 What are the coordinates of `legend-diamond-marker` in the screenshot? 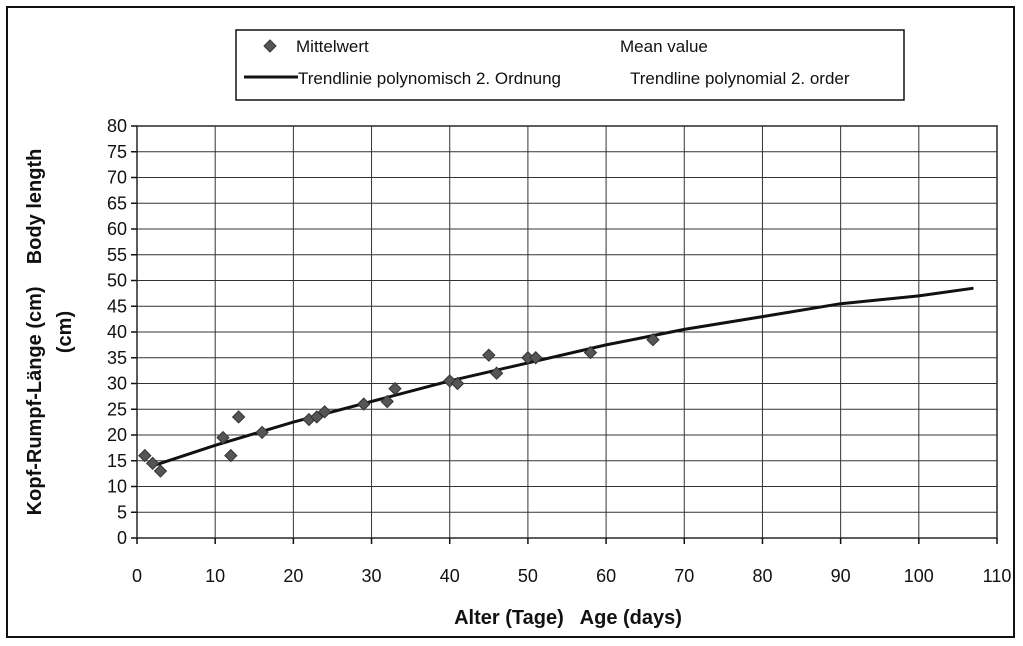 It's located at (270, 46).